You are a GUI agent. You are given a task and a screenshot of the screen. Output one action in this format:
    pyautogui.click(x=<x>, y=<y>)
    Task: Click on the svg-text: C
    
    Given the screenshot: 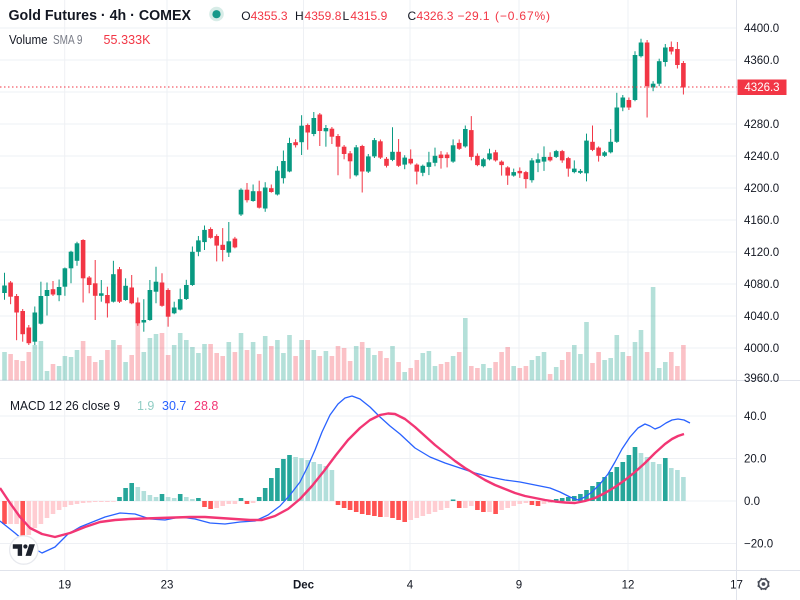 What is the action you would take?
    pyautogui.click(x=412, y=16)
    